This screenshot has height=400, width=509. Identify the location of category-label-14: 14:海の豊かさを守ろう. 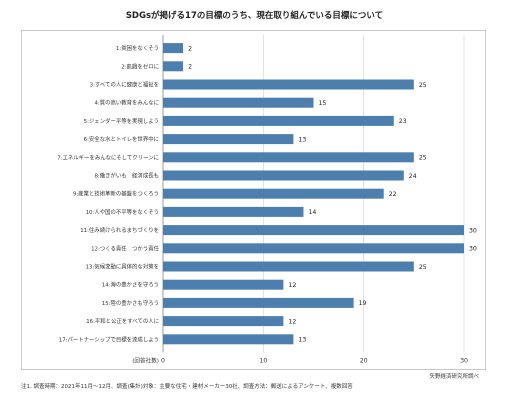
(130, 285).